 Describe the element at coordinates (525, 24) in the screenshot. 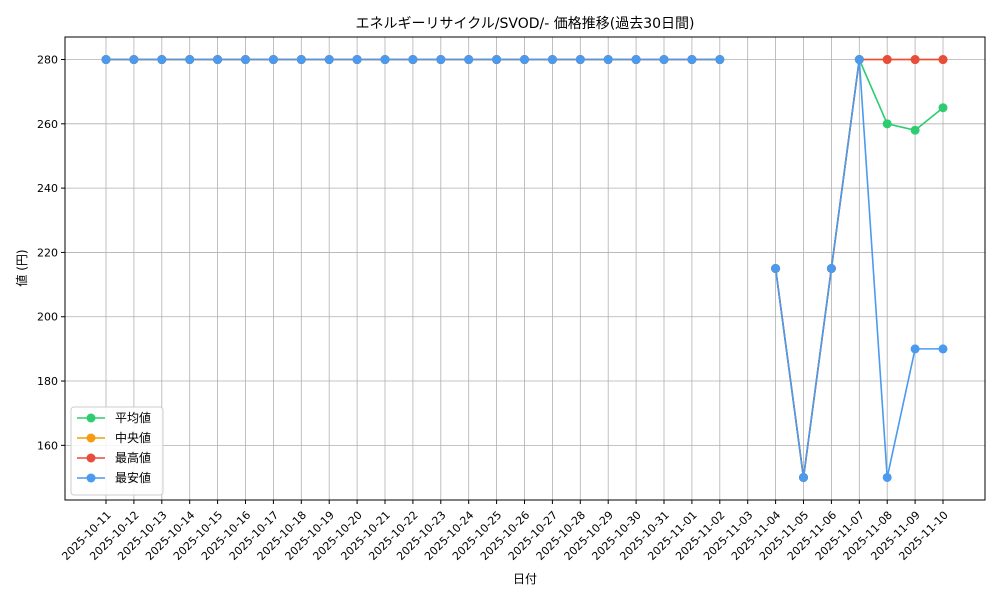

I see `chart-title: エネルギーリサイクル/SVOD/- 価格推移(過去30日間)` at that location.